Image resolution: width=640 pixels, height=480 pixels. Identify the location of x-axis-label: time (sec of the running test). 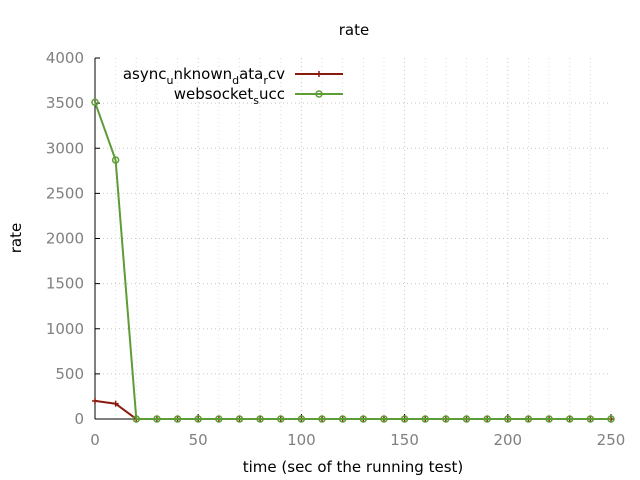
(353, 467).